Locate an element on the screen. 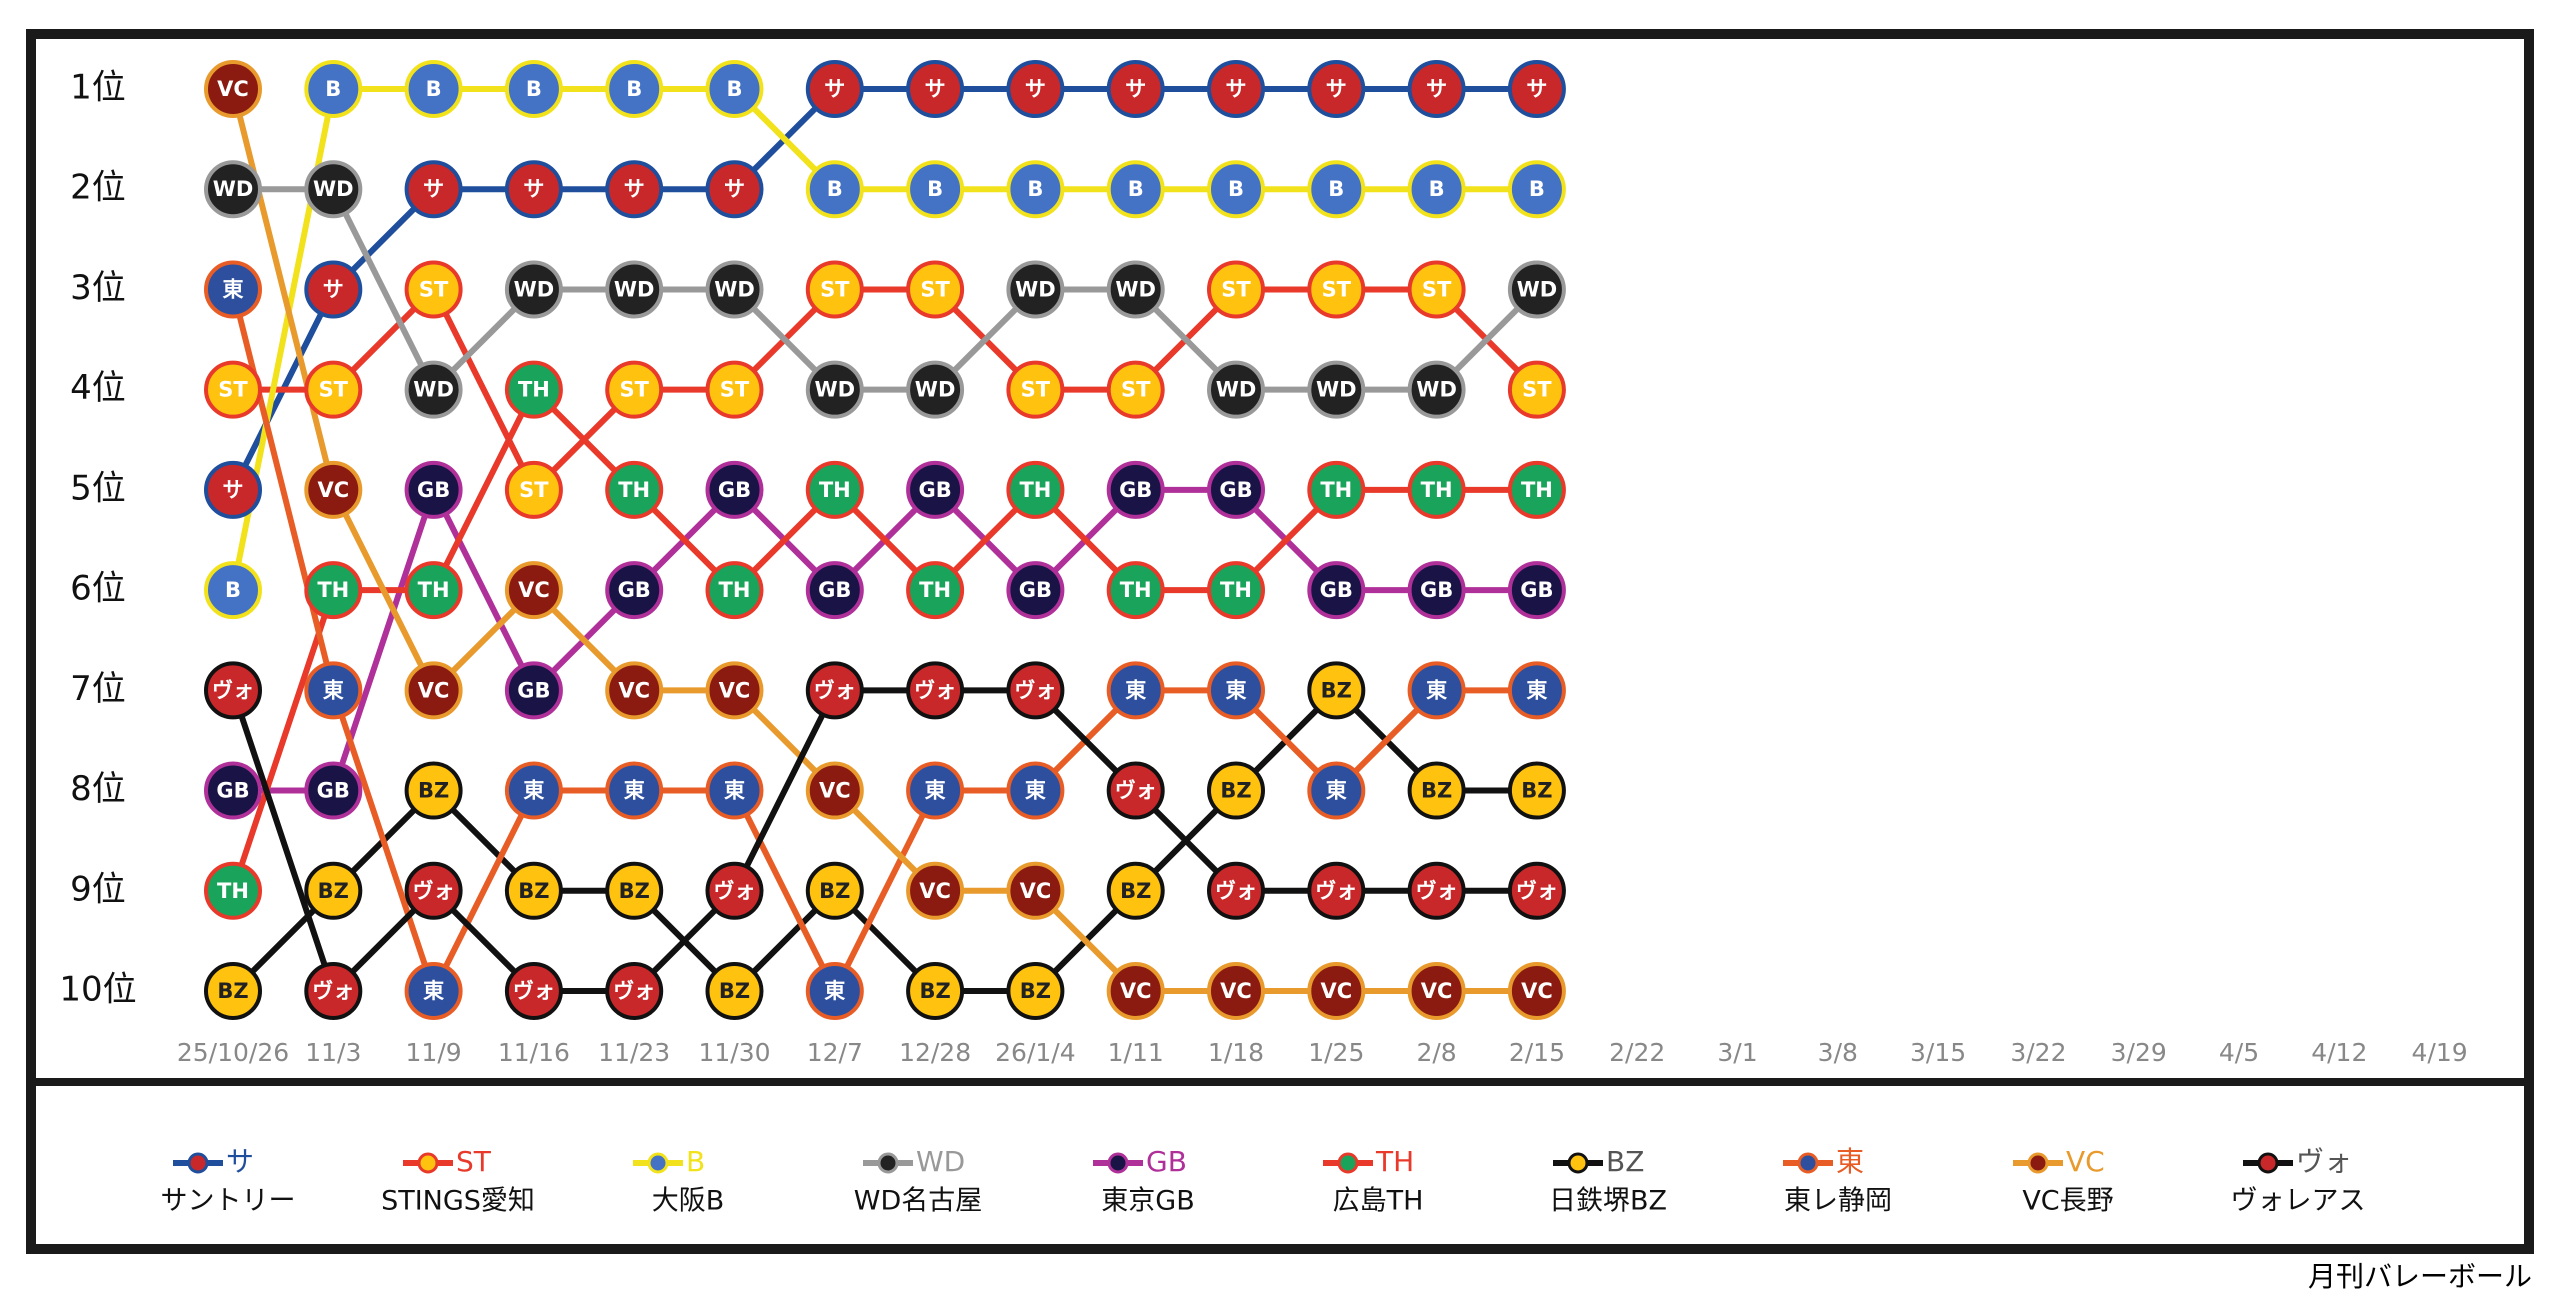 This screenshot has width=2560, height=1309. x-tick-label: 26/1/4 is located at coordinates (1035, 1052).